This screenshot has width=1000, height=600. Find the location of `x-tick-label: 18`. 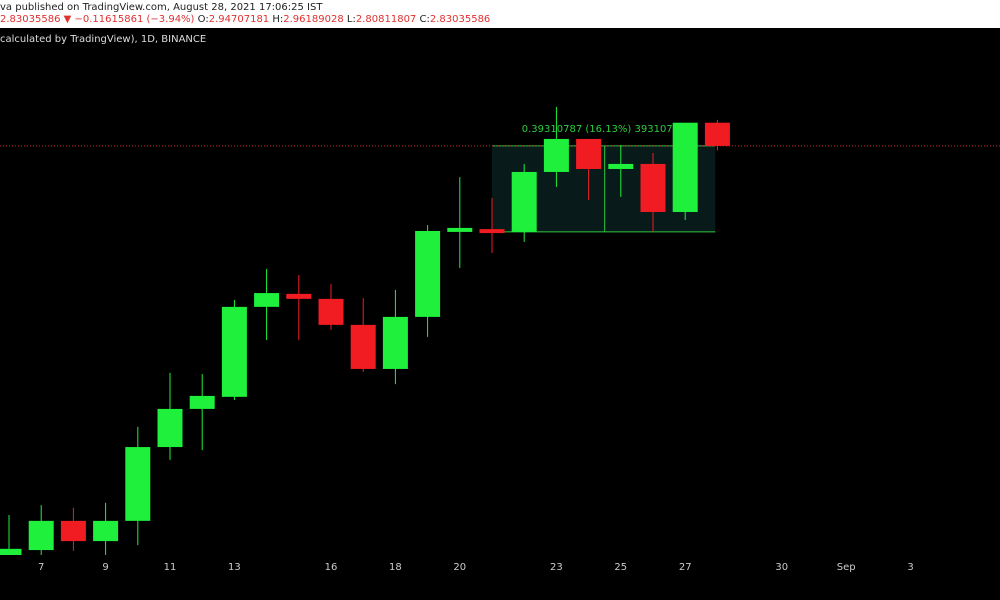

x-tick-label: 18 is located at coordinates (395, 567).